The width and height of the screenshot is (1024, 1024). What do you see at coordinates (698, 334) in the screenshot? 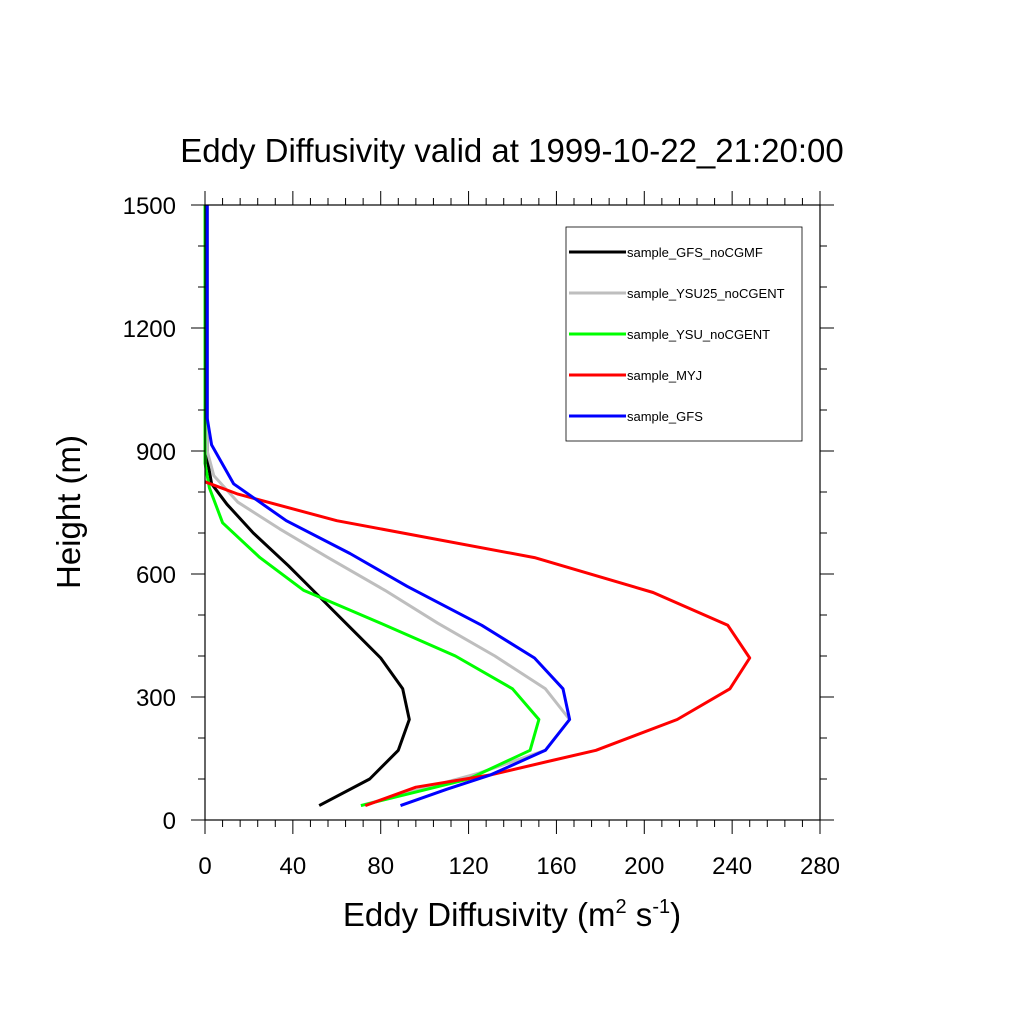
I see `legend-label: sample_YSU_noCGENT` at bounding box center [698, 334].